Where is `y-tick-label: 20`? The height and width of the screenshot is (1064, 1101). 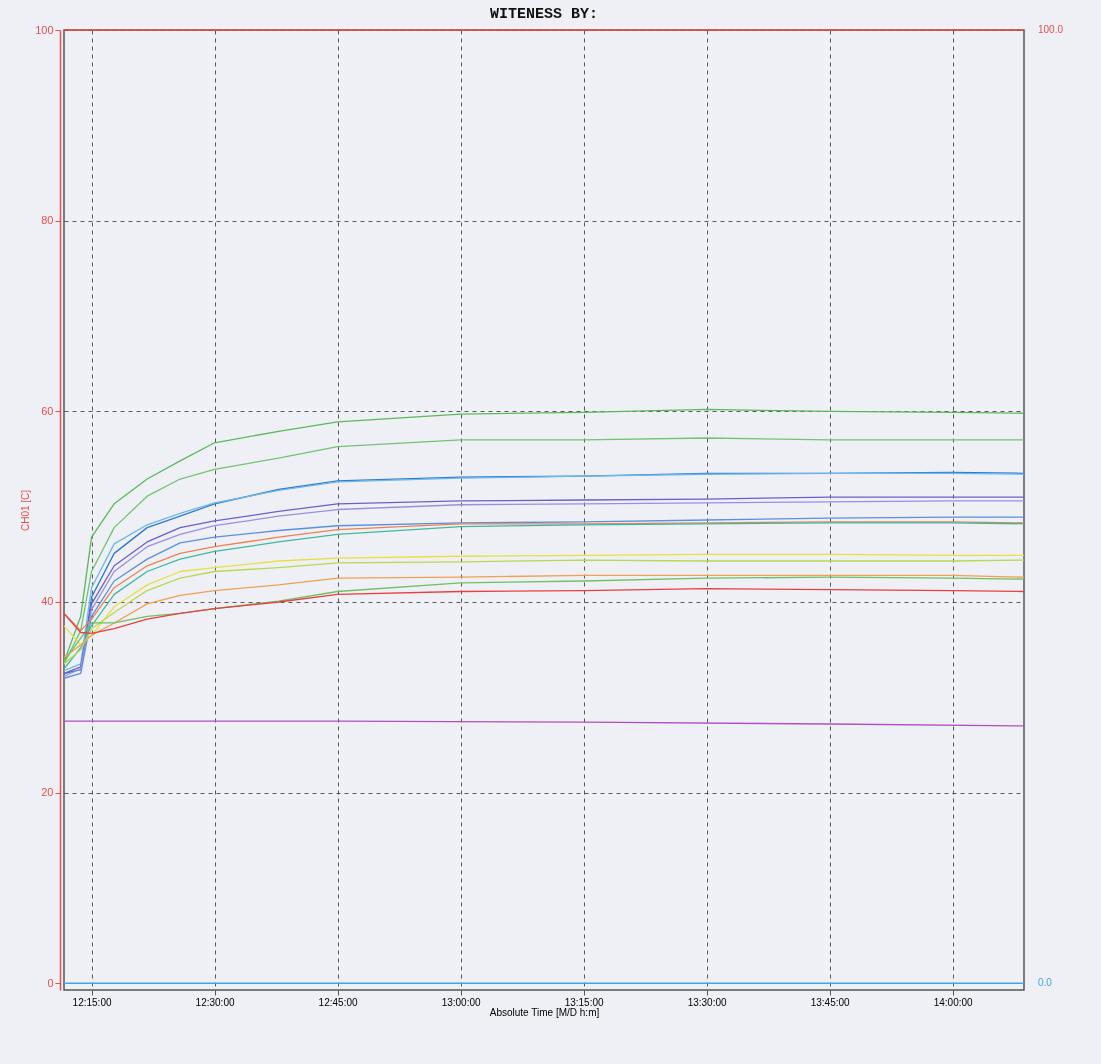 y-tick-label: 20 is located at coordinates (47, 792).